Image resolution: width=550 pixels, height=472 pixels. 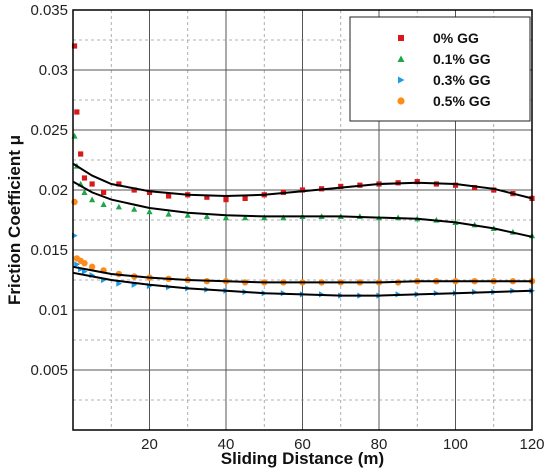 What do you see at coordinates (342, 444) in the screenshot?
I see `x-tick-labels: 20 40 60 80 100 120` at bounding box center [342, 444].